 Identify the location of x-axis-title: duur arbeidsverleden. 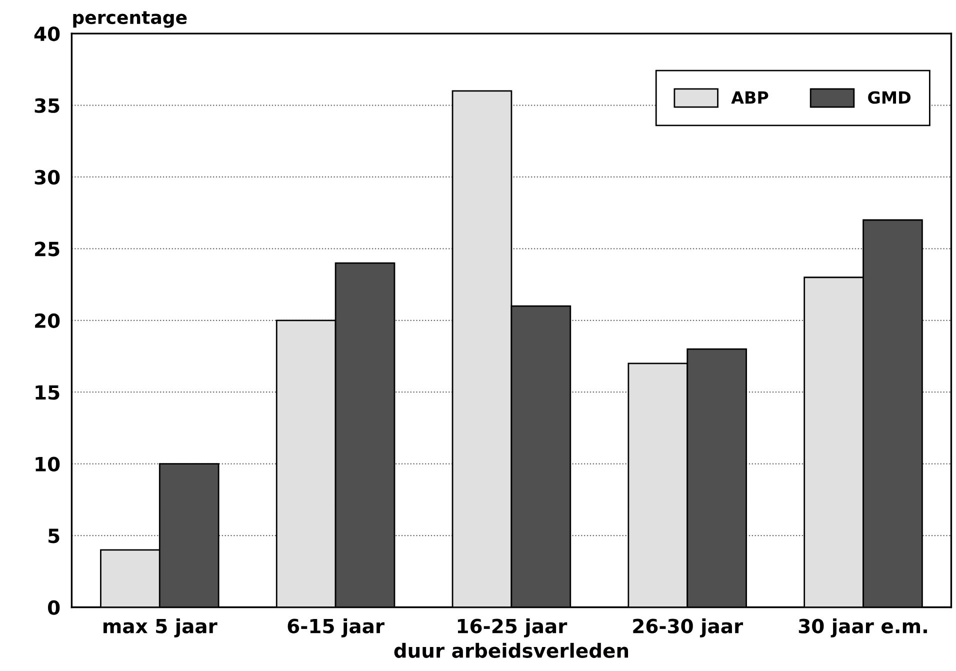
(511, 650).